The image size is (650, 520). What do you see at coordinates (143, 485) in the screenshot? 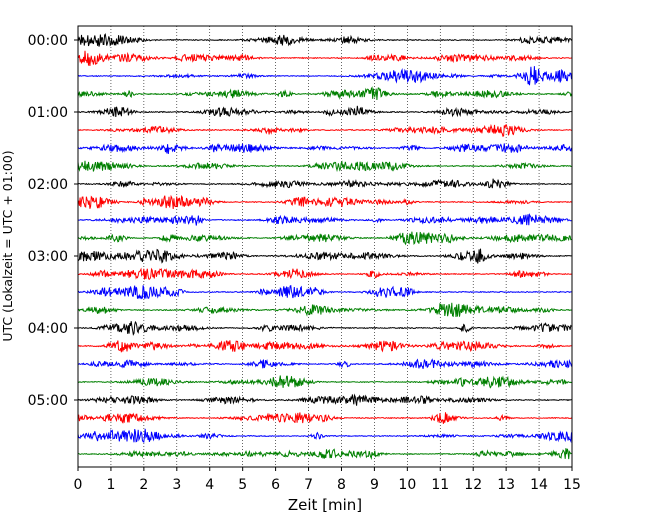
I see `x-tick-label: 2` at bounding box center [143, 485].